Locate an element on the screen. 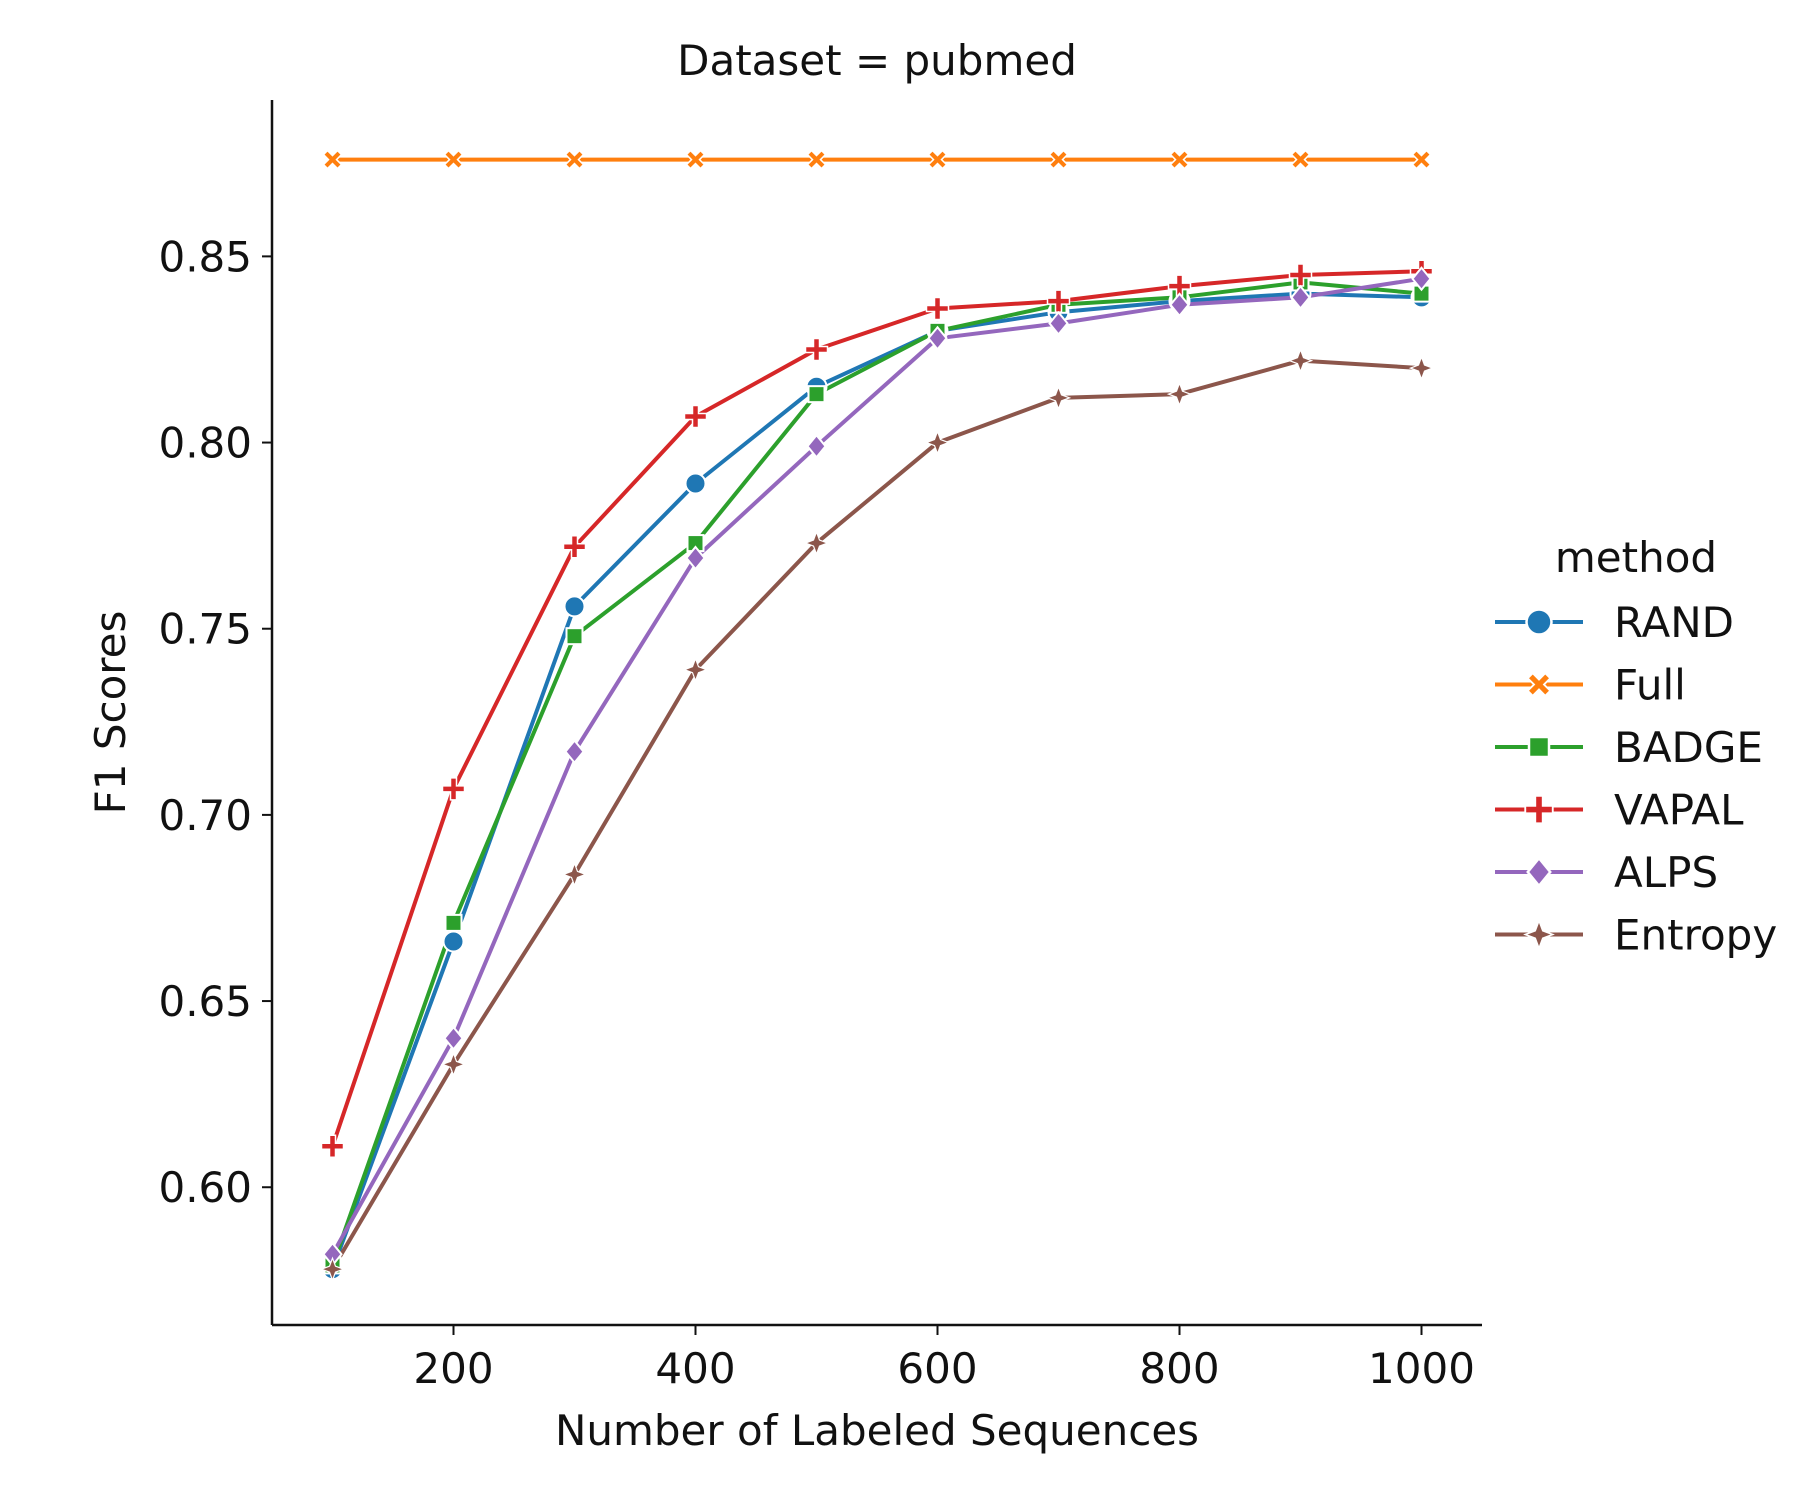 The height and width of the screenshot is (1500, 1812). y-tick-label: 0.75 is located at coordinates (205, 629).